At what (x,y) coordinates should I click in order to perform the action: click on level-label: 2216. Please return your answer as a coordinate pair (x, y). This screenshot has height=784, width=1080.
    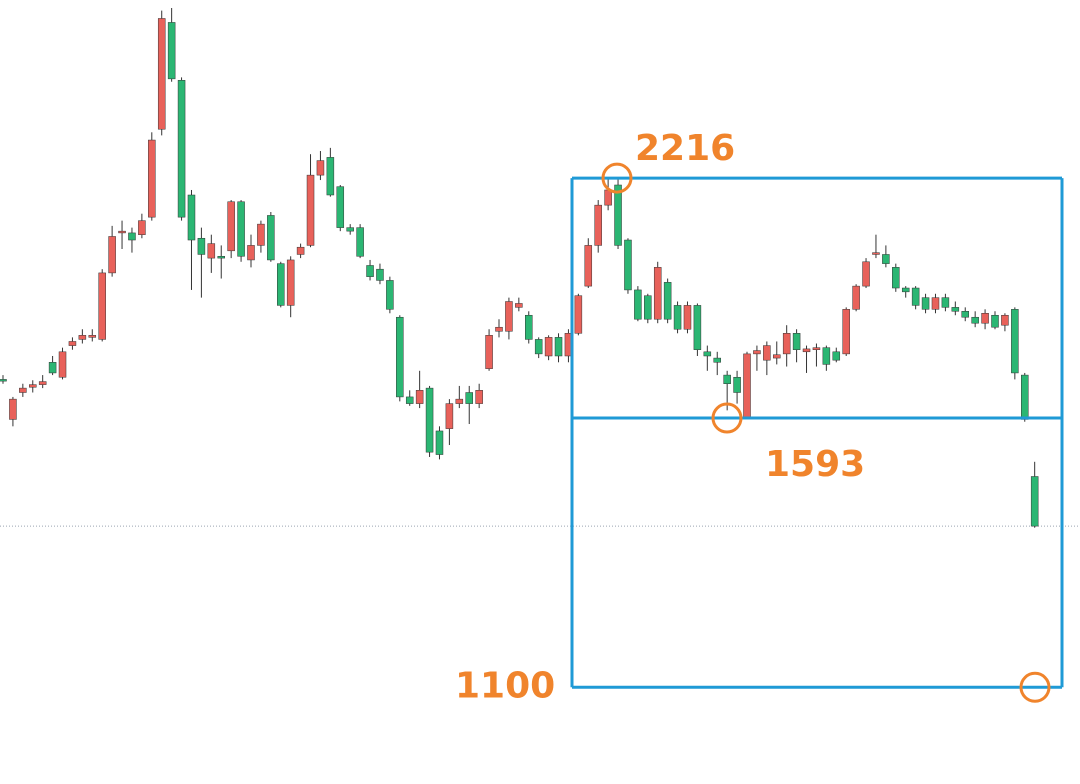
    Looking at the image, I should click on (685, 148).